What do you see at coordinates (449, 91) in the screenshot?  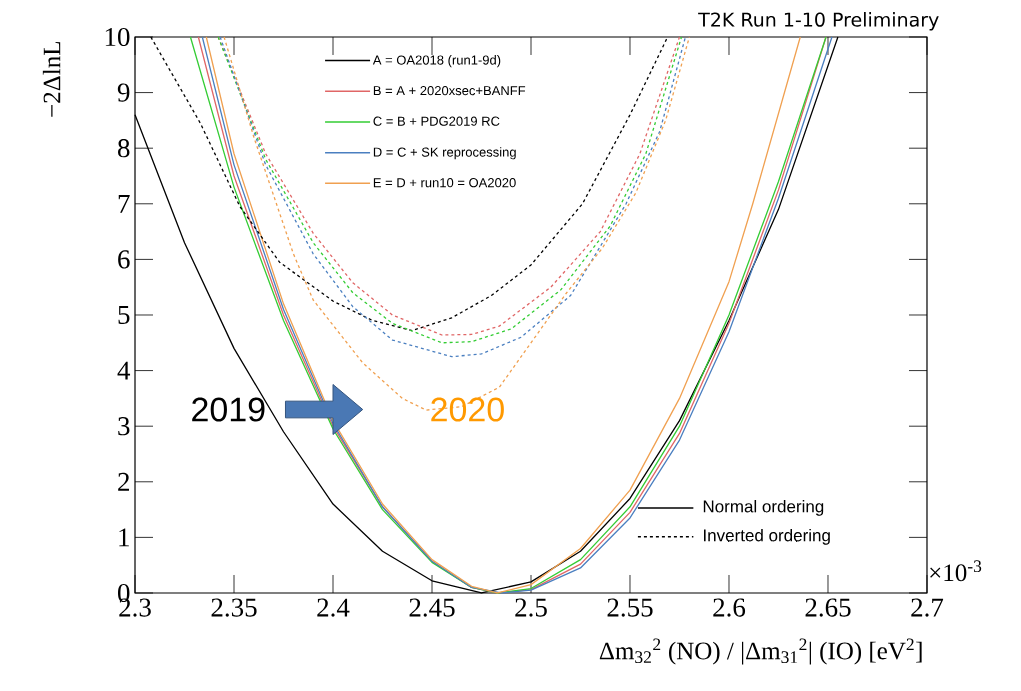 I see `legend-label: B = A + 2020xsec+BANFF` at bounding box center [449, 91].